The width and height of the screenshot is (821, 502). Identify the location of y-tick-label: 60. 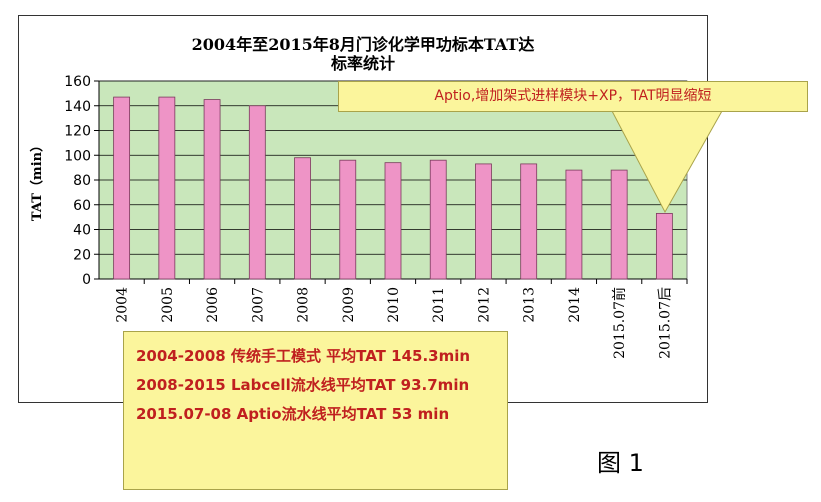
(82, 206).